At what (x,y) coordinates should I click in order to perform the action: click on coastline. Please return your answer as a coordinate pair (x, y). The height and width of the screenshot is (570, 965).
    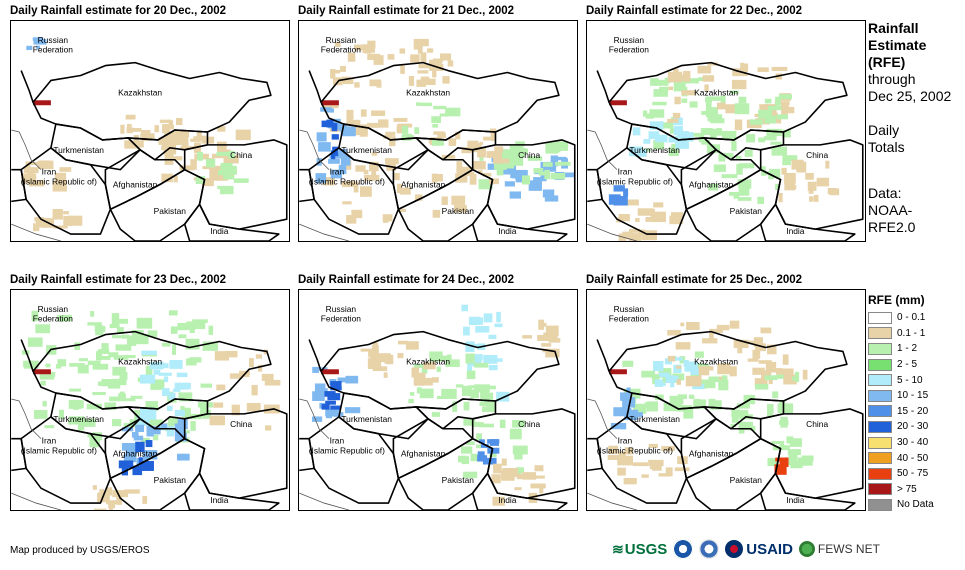
    Looking at the image, I should click on (612, 454).